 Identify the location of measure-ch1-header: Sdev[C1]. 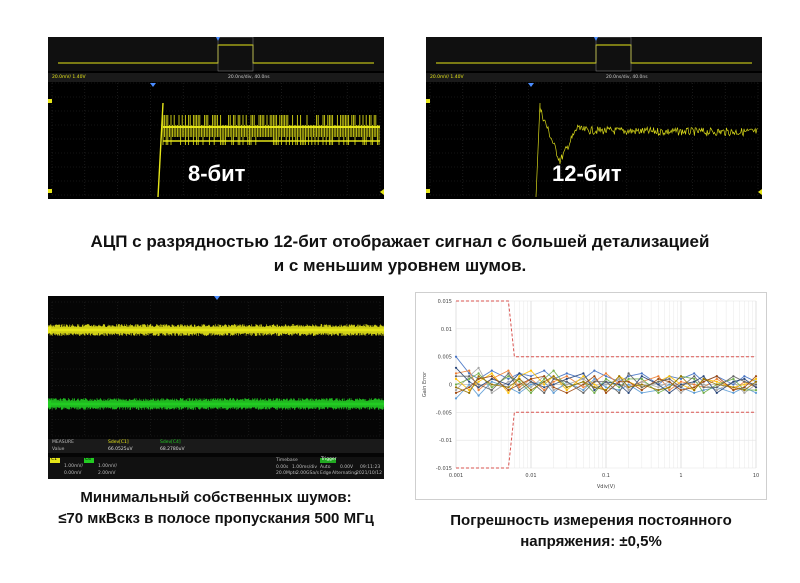
(118, 442).